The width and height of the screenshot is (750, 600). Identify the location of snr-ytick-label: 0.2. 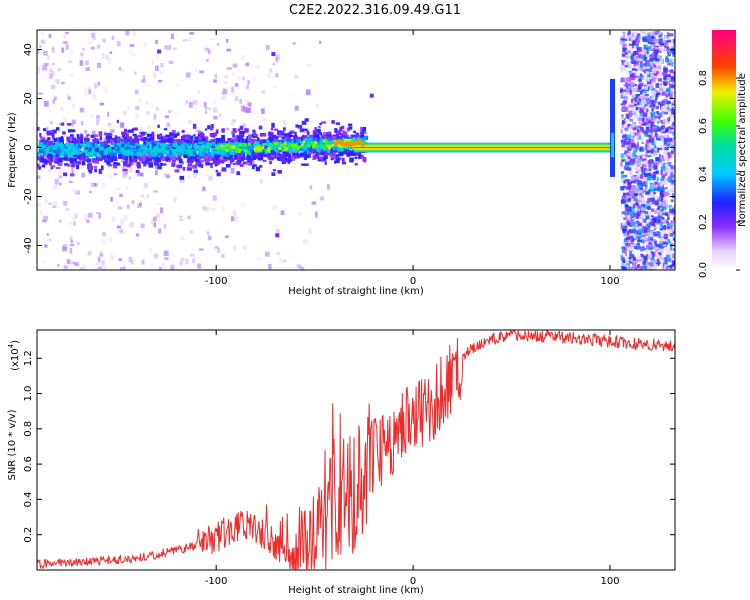
(28, 535).